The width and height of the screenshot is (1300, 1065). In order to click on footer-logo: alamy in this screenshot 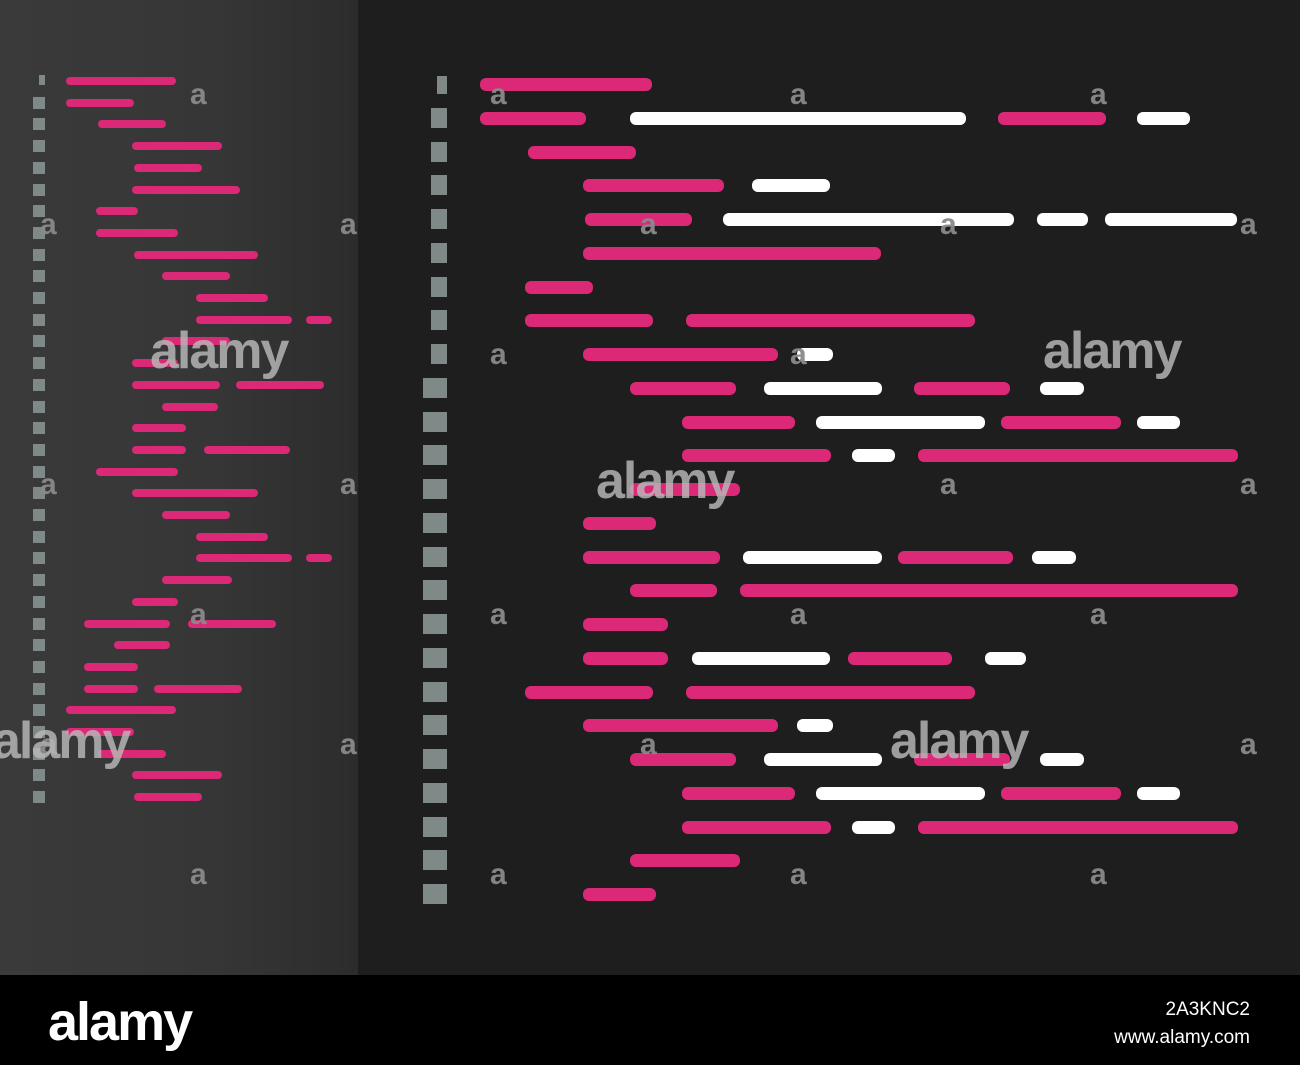, I will do `click(120, 1022)`.